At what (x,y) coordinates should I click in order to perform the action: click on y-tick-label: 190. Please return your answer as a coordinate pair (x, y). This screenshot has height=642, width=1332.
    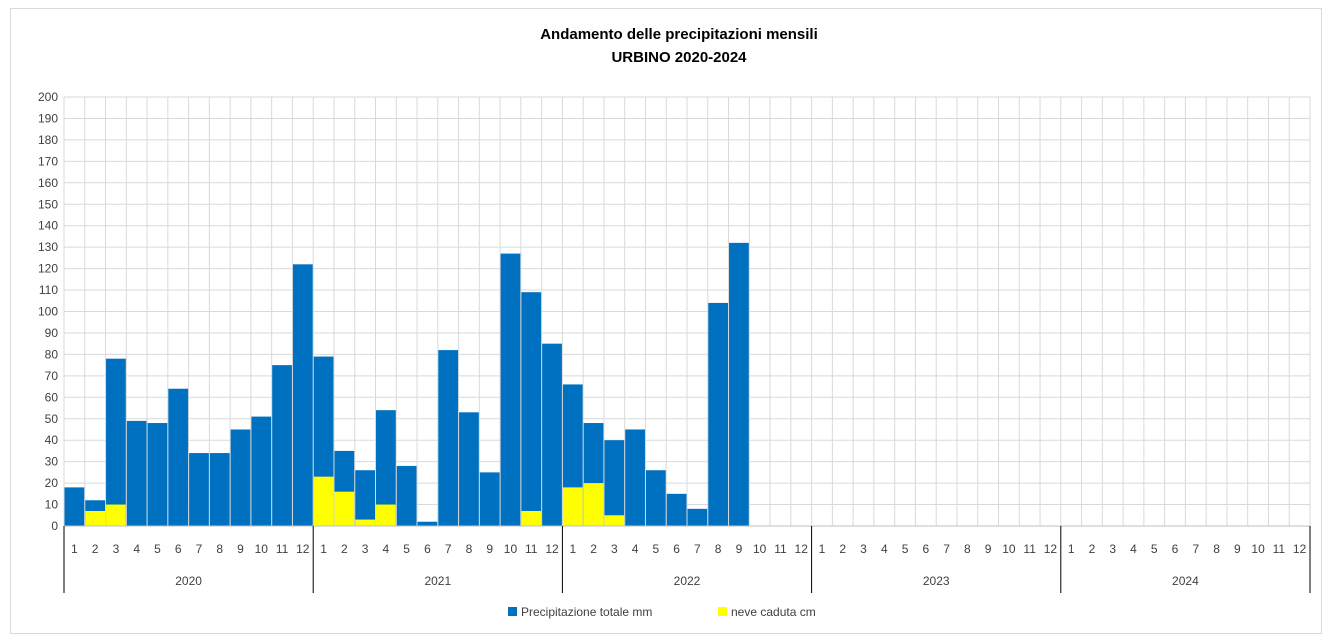
    Looking at the image, I should click on (48, 118).